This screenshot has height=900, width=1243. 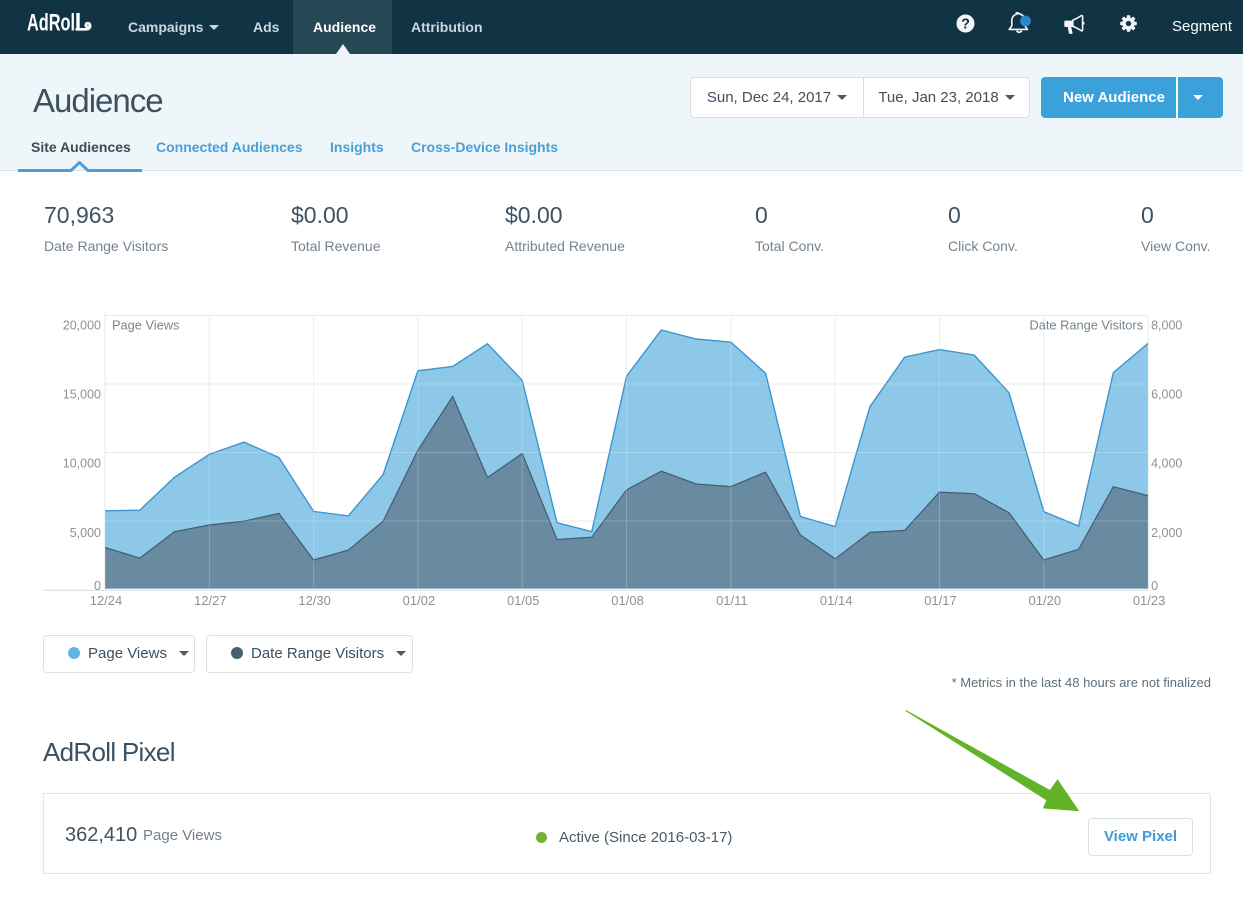 What do you see at coordinates (627, 600) in the screenshot?
I see `svg-text: 01/08` at bounding box center [627, 600].